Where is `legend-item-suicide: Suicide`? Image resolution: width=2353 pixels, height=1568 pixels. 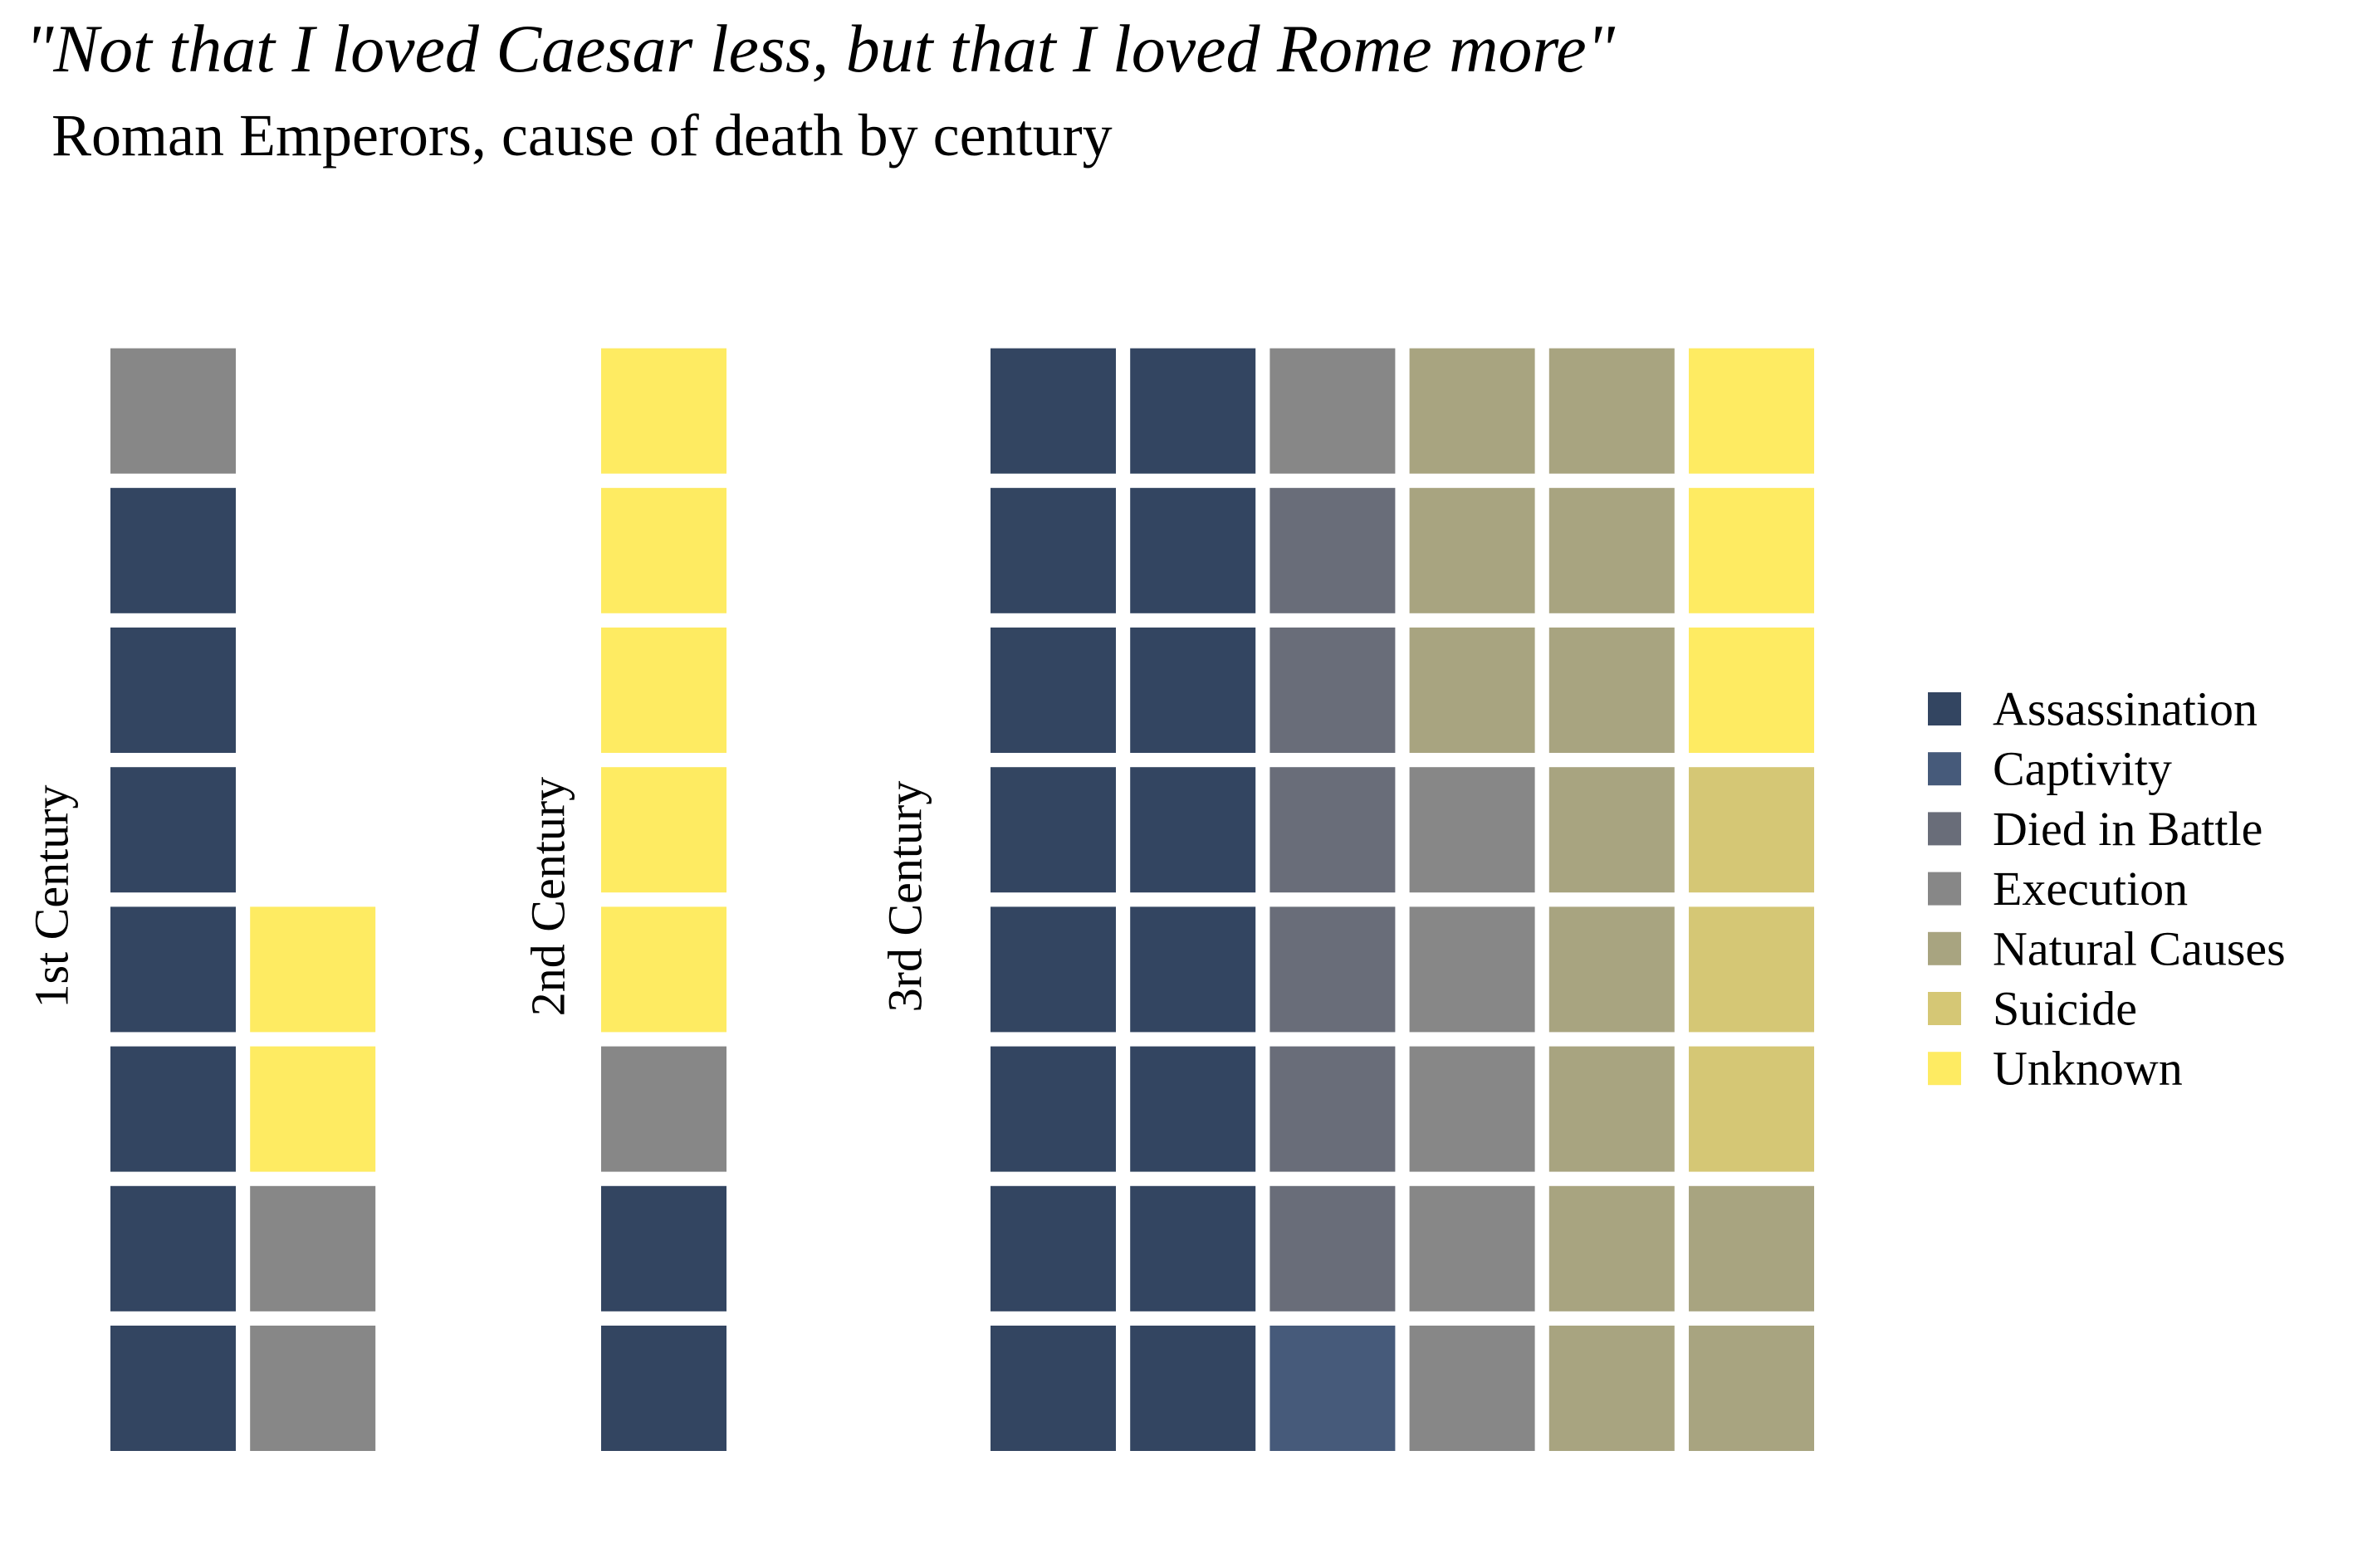 legend-item-suicide: Suicide is located at coordinates (2033, 1009).